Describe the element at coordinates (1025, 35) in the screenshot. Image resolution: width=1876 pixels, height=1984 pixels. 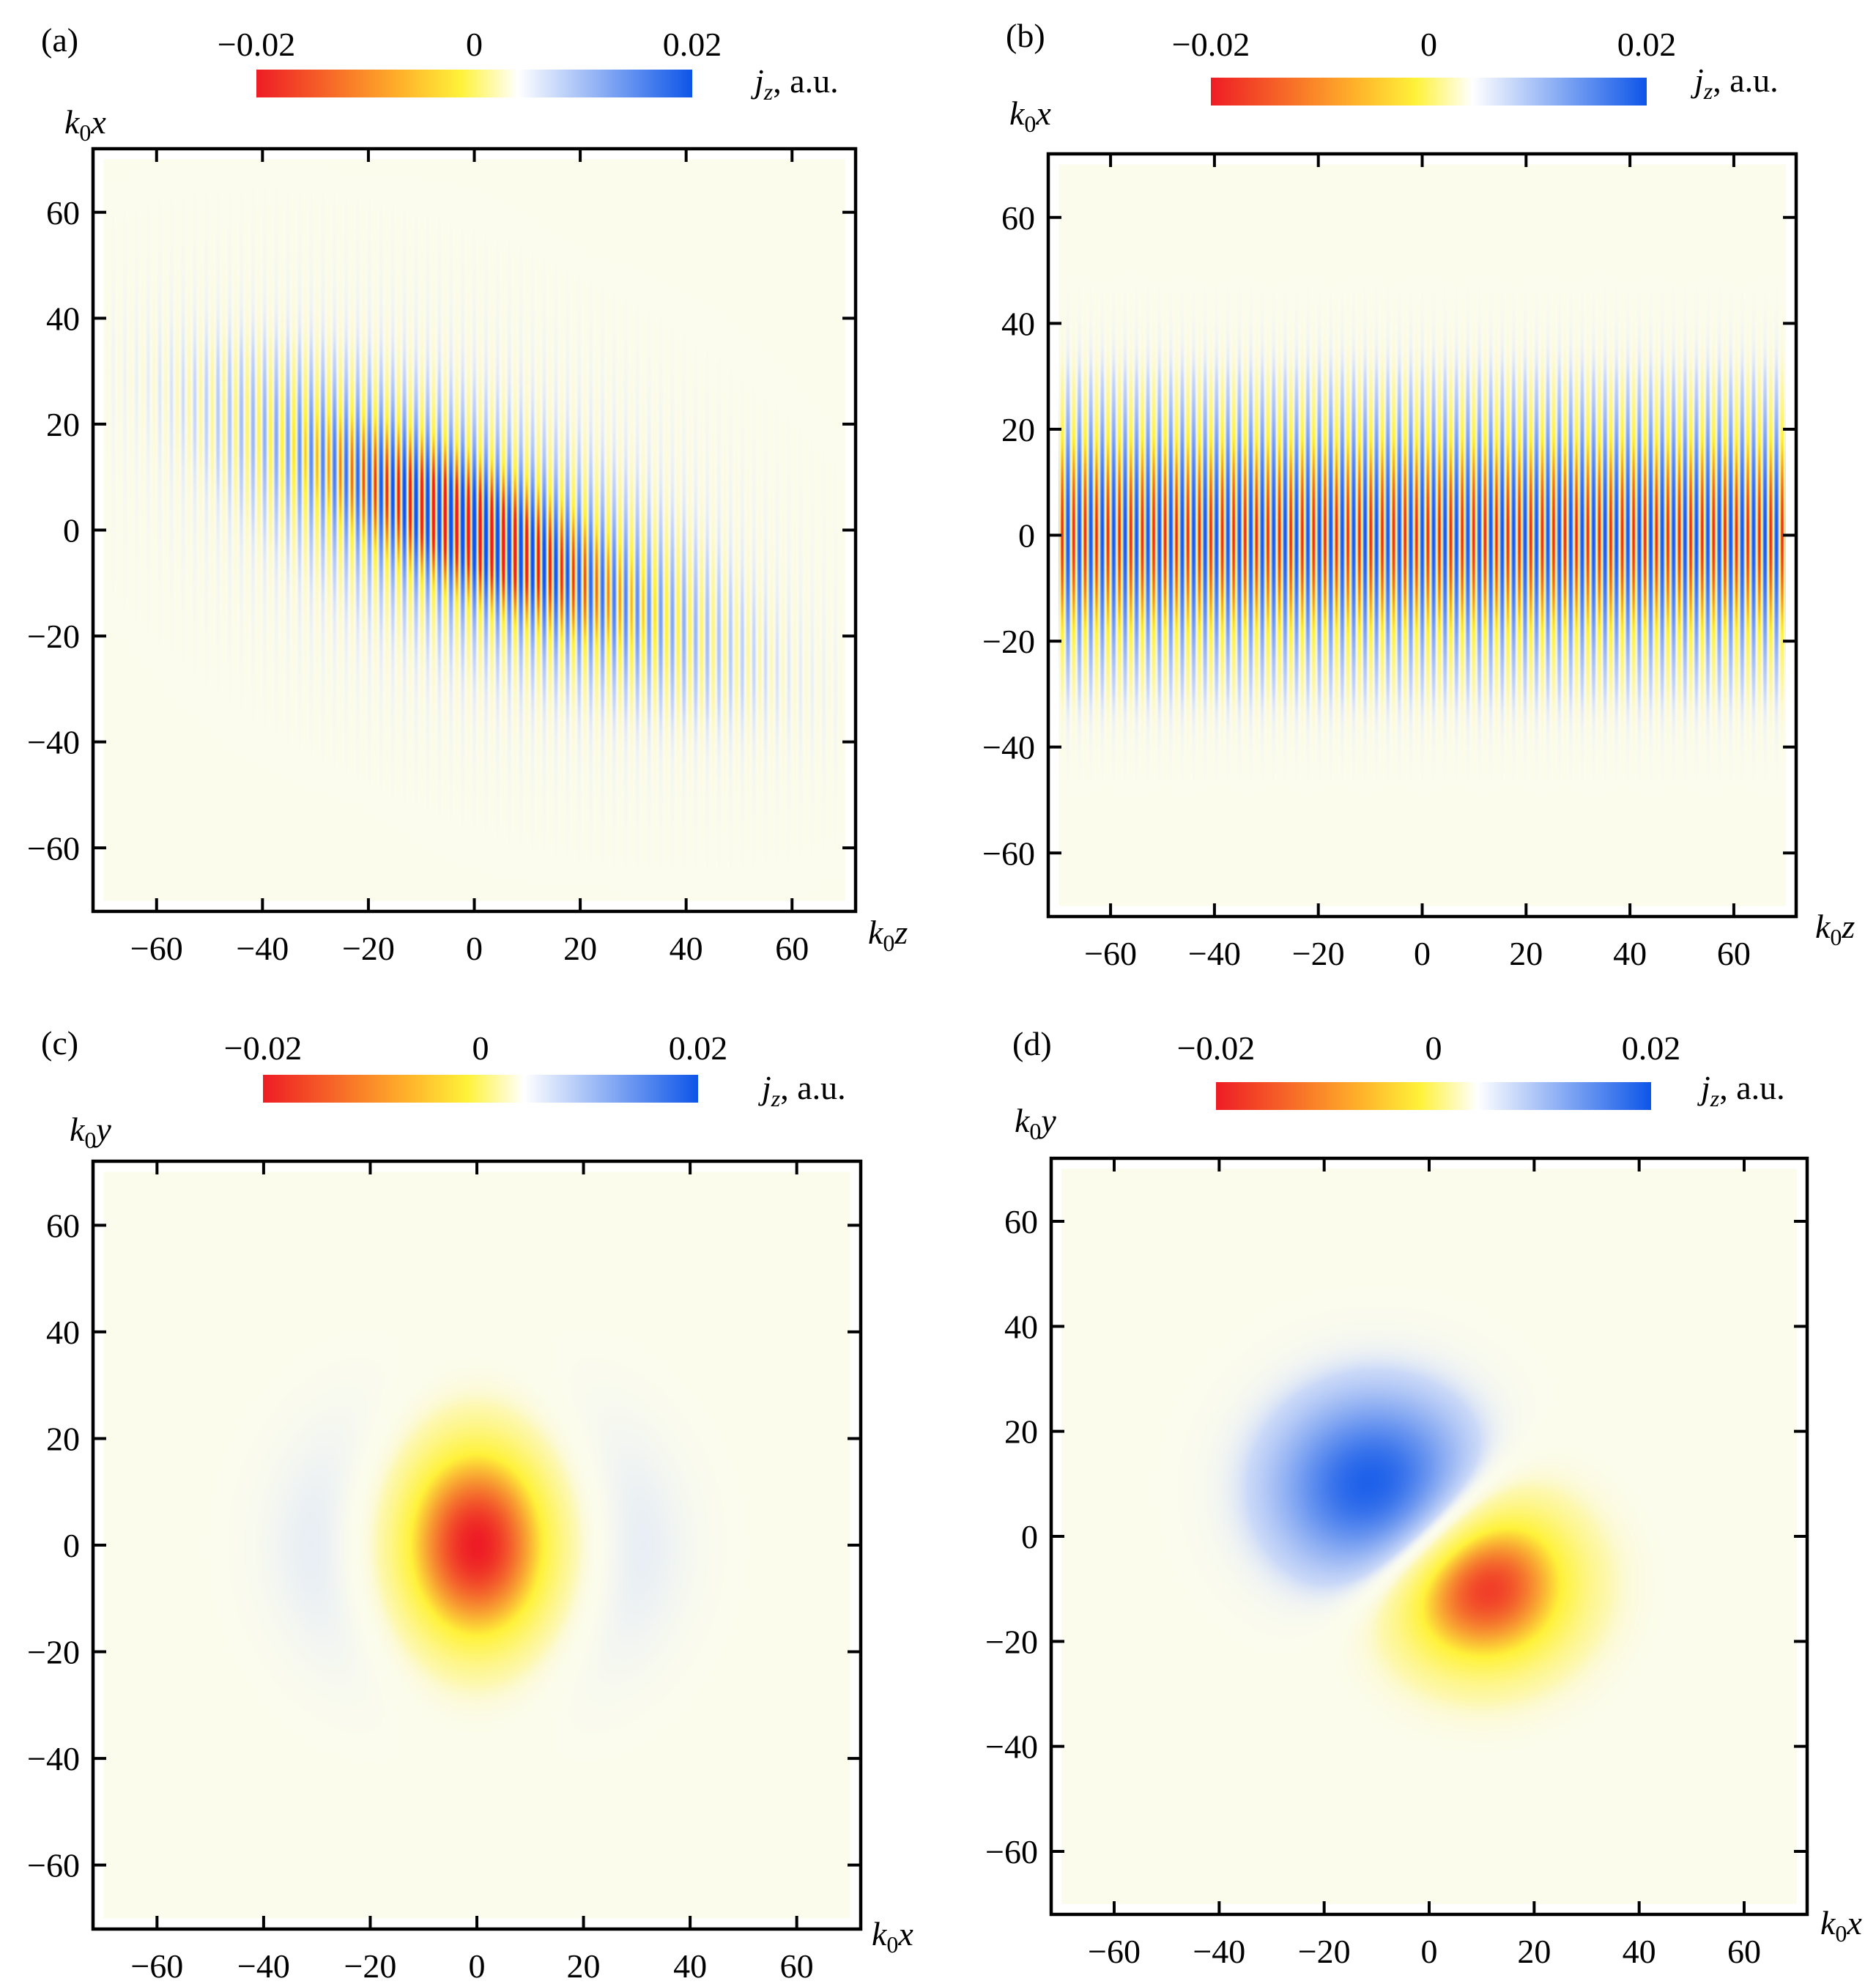
I see `panel-label: (b)` at that location.